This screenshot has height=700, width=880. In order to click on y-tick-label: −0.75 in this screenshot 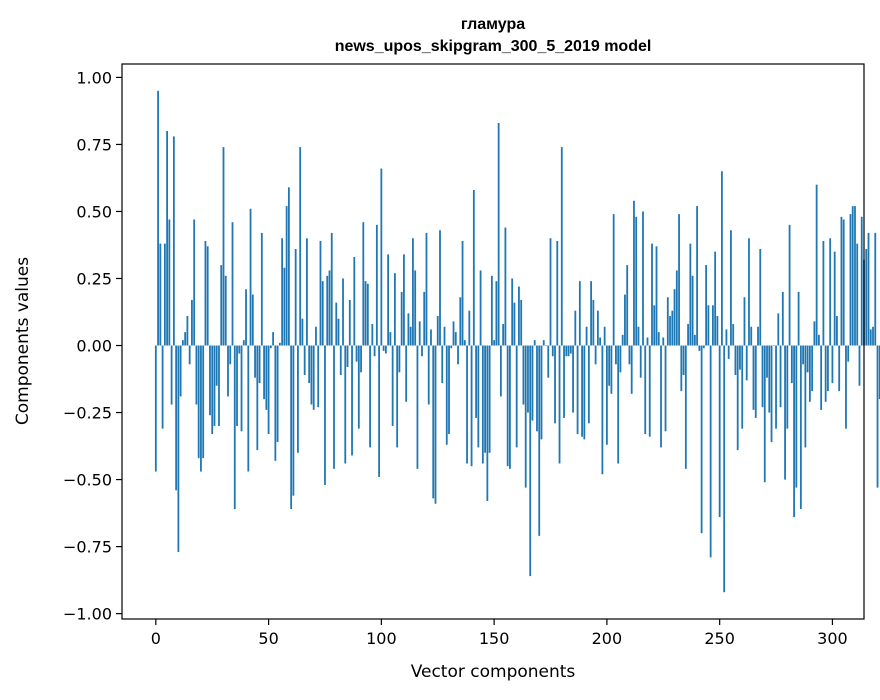, I will do `click(87, 547)`.